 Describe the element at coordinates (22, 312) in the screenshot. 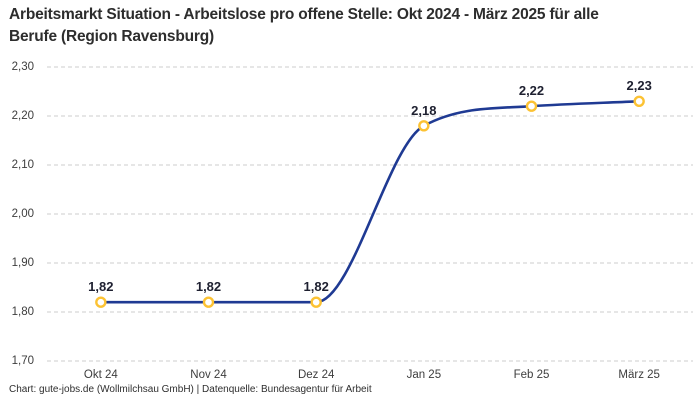

I see `y-tick-label: 1,80` at that location.